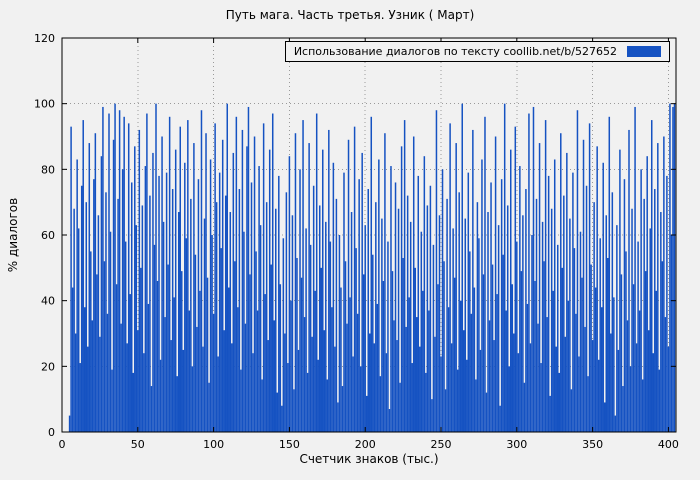 This screenshot has width=700, height=480. I want to click on chart-title: Путь мага. Часть третья. Узник ( Март), so click(350, 15).